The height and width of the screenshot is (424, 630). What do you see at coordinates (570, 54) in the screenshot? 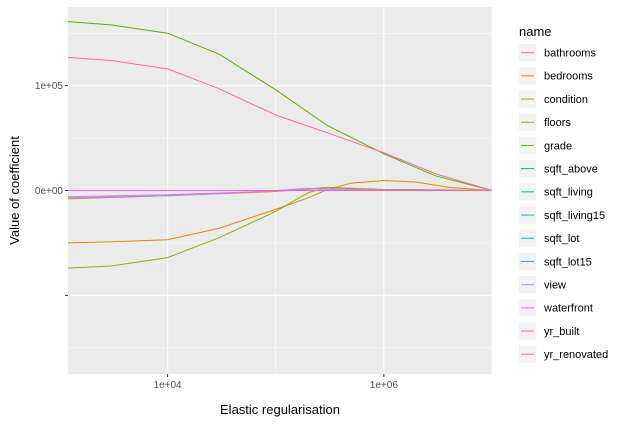
I see `legend-label: bathrooms` at bounding box center [570, 54].